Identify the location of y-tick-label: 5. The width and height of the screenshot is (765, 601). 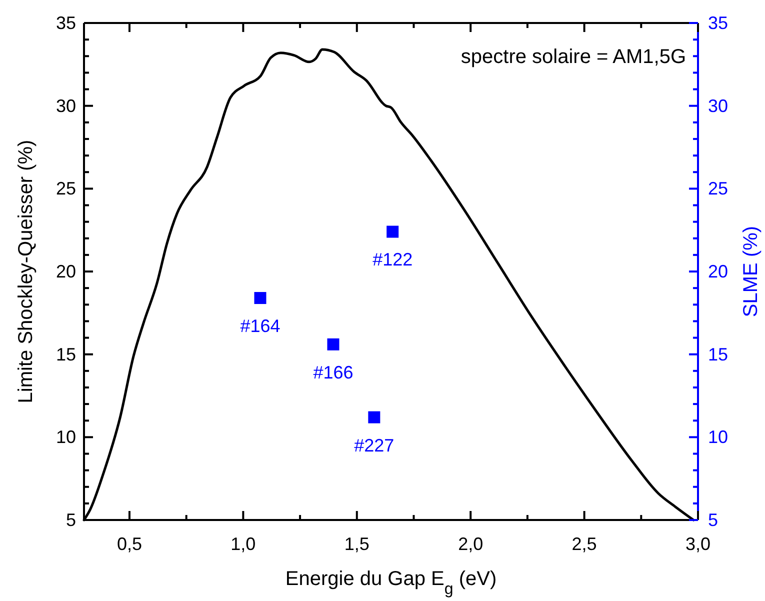
(71, 520).